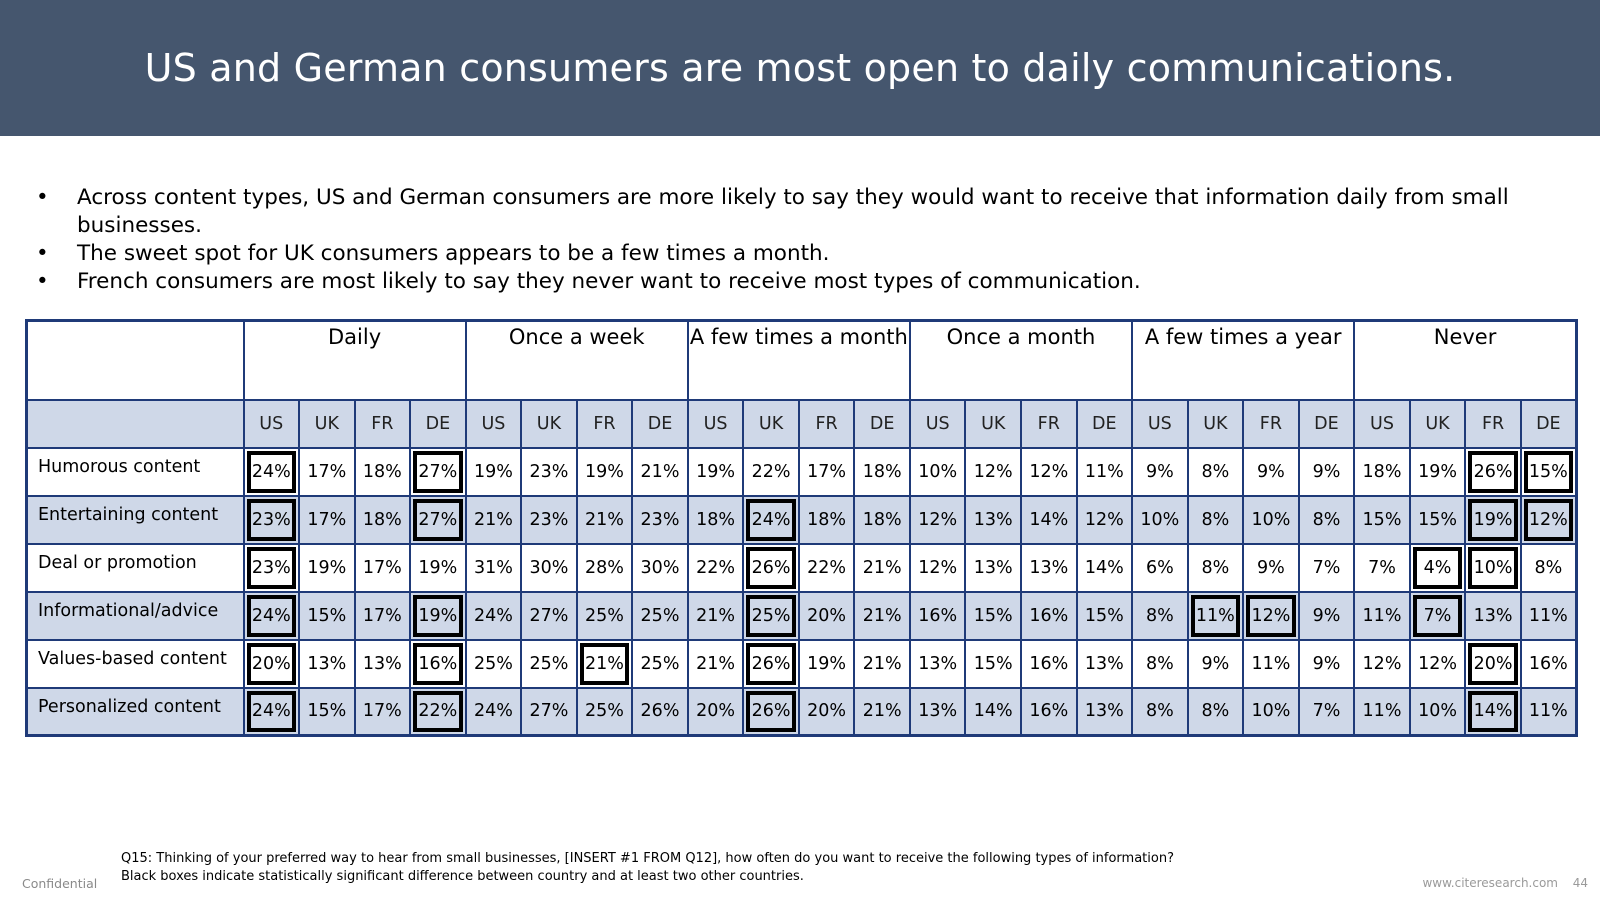 The height and width of the screenshot is (900, 1600). I want to click on group-header: A few times a month, so click(798, 360).